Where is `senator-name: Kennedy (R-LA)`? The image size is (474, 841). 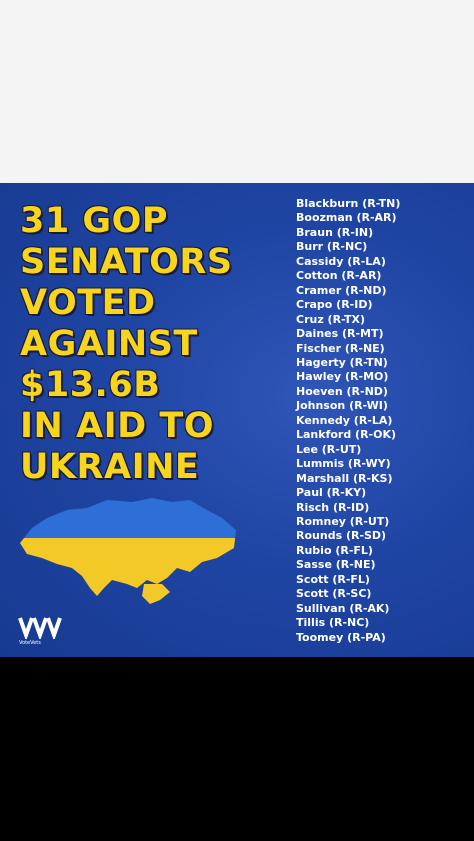 senator-name: Kennedy (R-LA) is located at coordinates (344, 420).